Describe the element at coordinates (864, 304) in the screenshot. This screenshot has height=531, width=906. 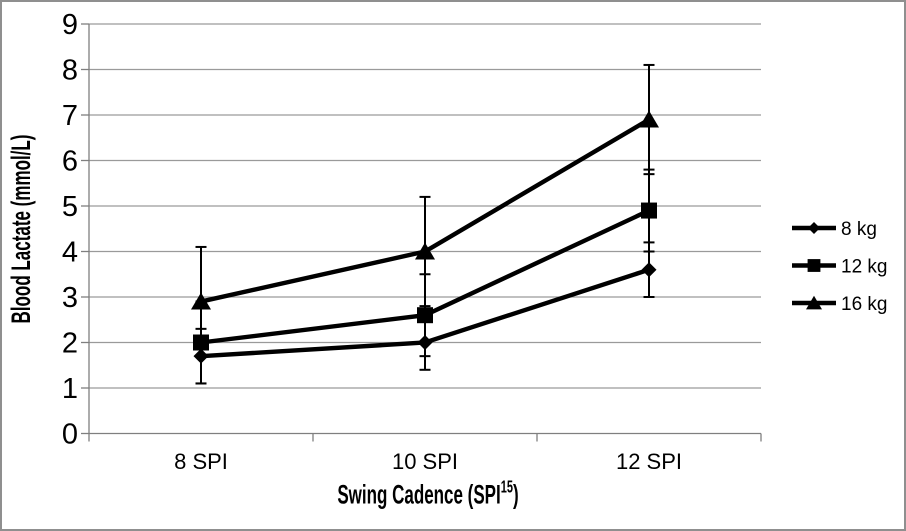
I see `legend-label-16-kg: 16 kg` at that location.